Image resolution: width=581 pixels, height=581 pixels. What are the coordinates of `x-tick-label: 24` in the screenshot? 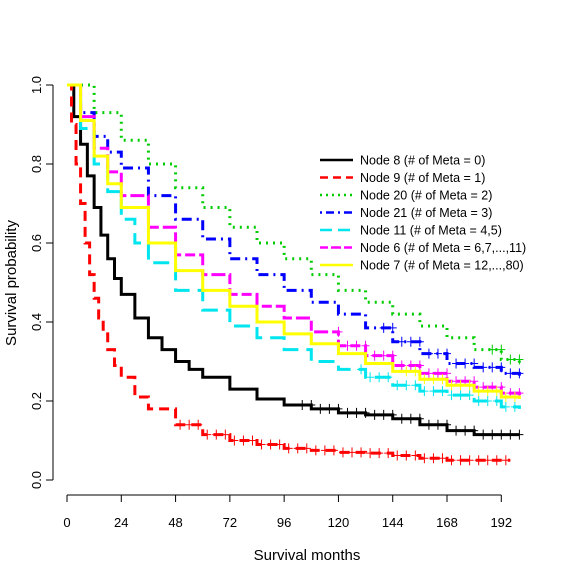 It's located at (121, 522).